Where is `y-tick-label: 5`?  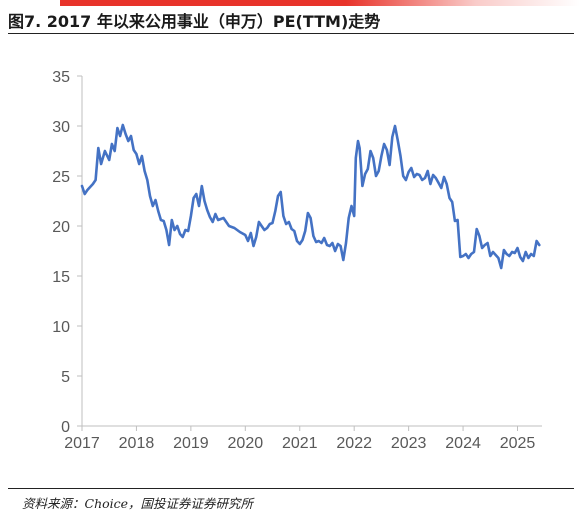
y-tick-label: 5 is located at coordinates (65, 377).